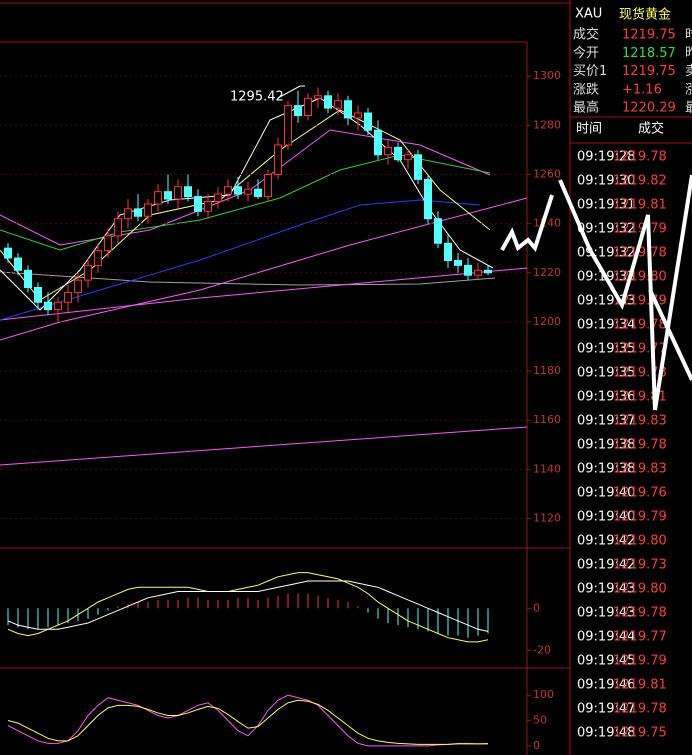 The width and height of the screenshot is (692, 755). I want to click on y-tick-label: -20, so click(542, 649).